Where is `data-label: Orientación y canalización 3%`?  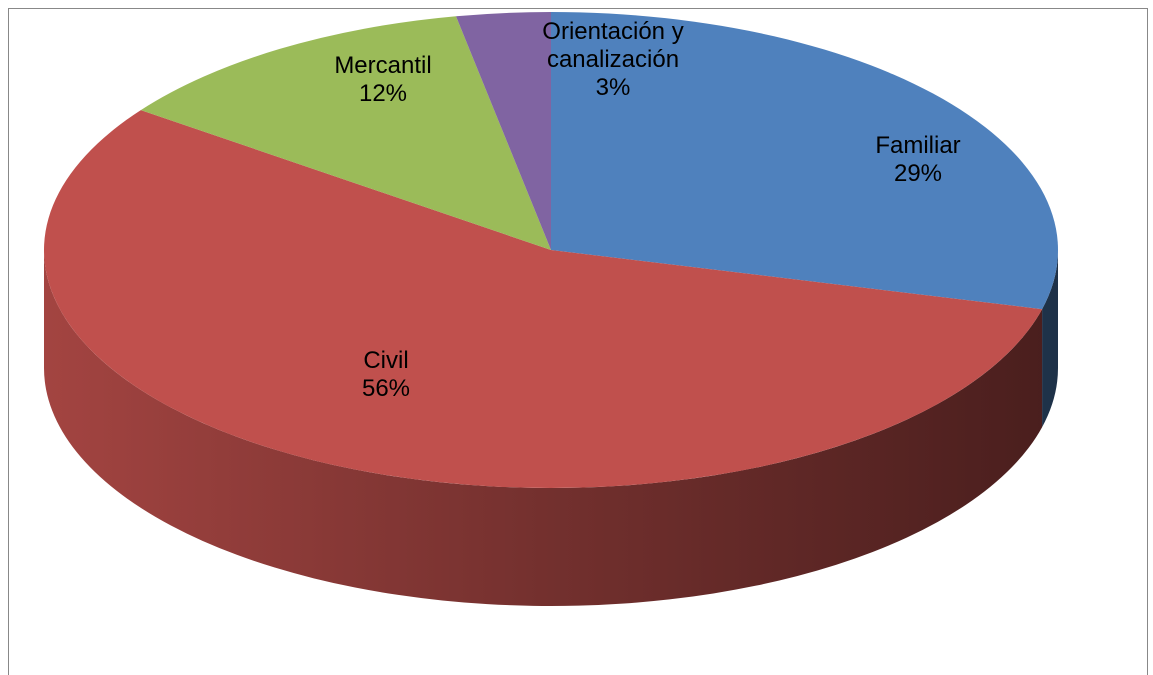
data-label: Orientación y canalización 3% is located at coordinates (613, 60).